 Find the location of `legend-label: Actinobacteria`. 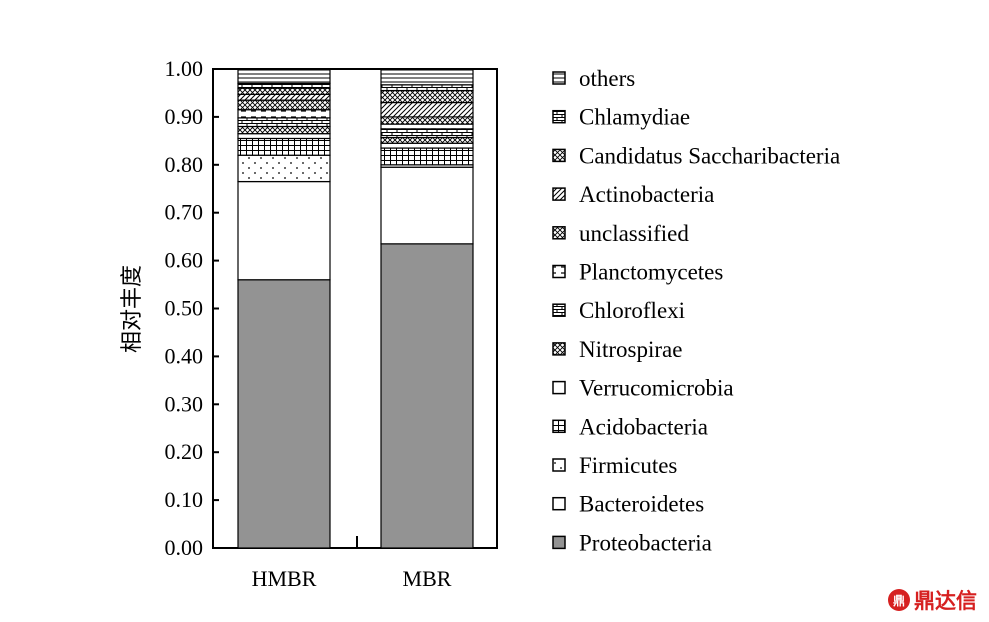

legend-label: Actinobacteria is located at coordinates (646, 194).